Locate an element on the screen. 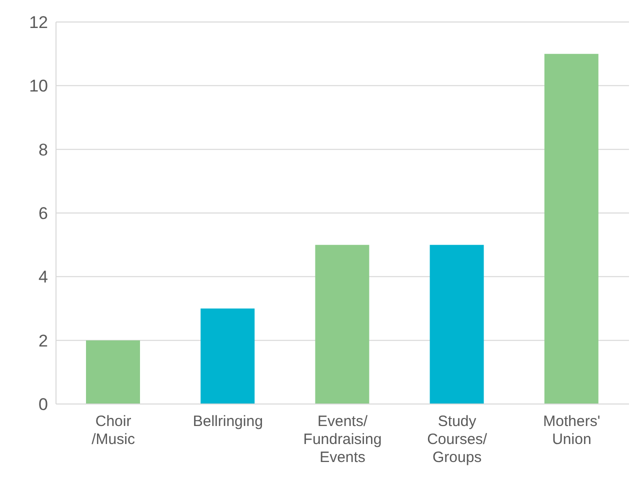 The width and height of the screenshot is (633, 479). y-tick-label: 8 is located at coordinates (43, 150).